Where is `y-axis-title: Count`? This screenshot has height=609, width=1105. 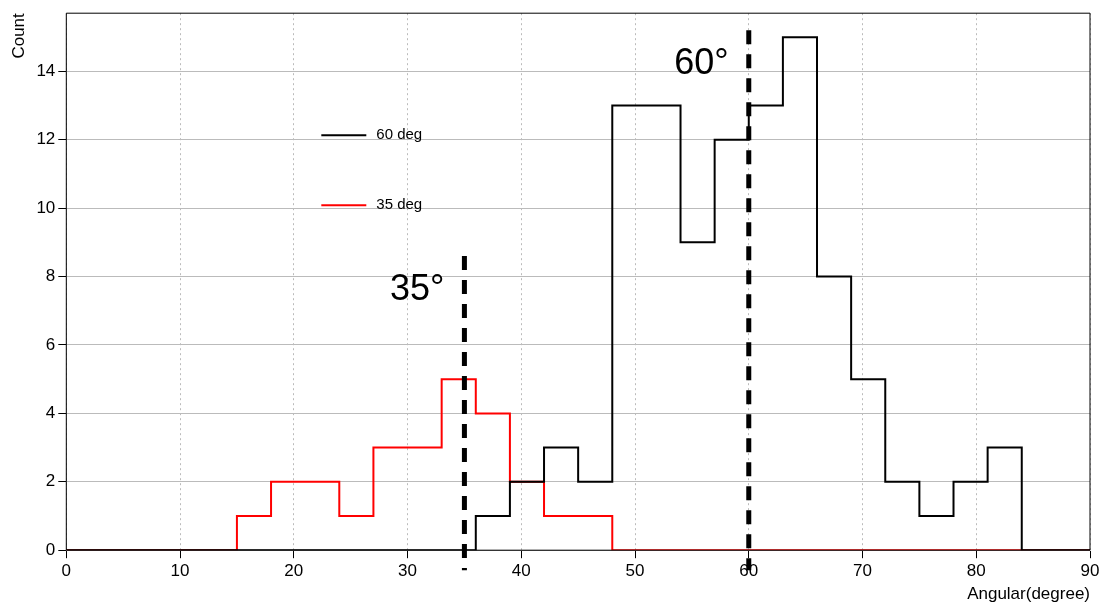 y-axis-title: Count is located at coordinates (18, 35).